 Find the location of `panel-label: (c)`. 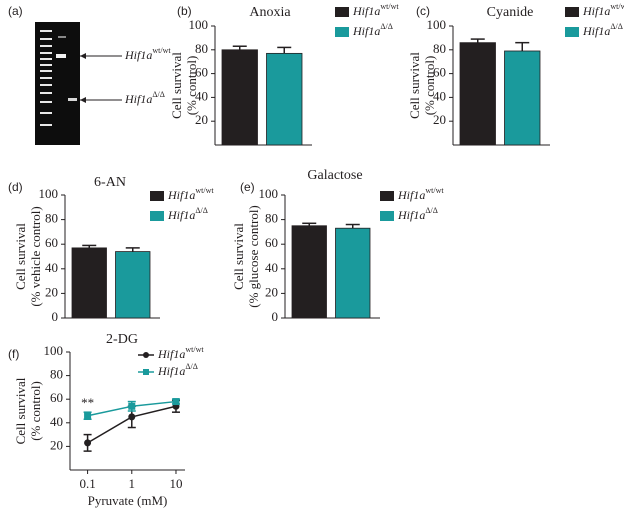

panel-label: (c) is located at coordinates (423, 11).